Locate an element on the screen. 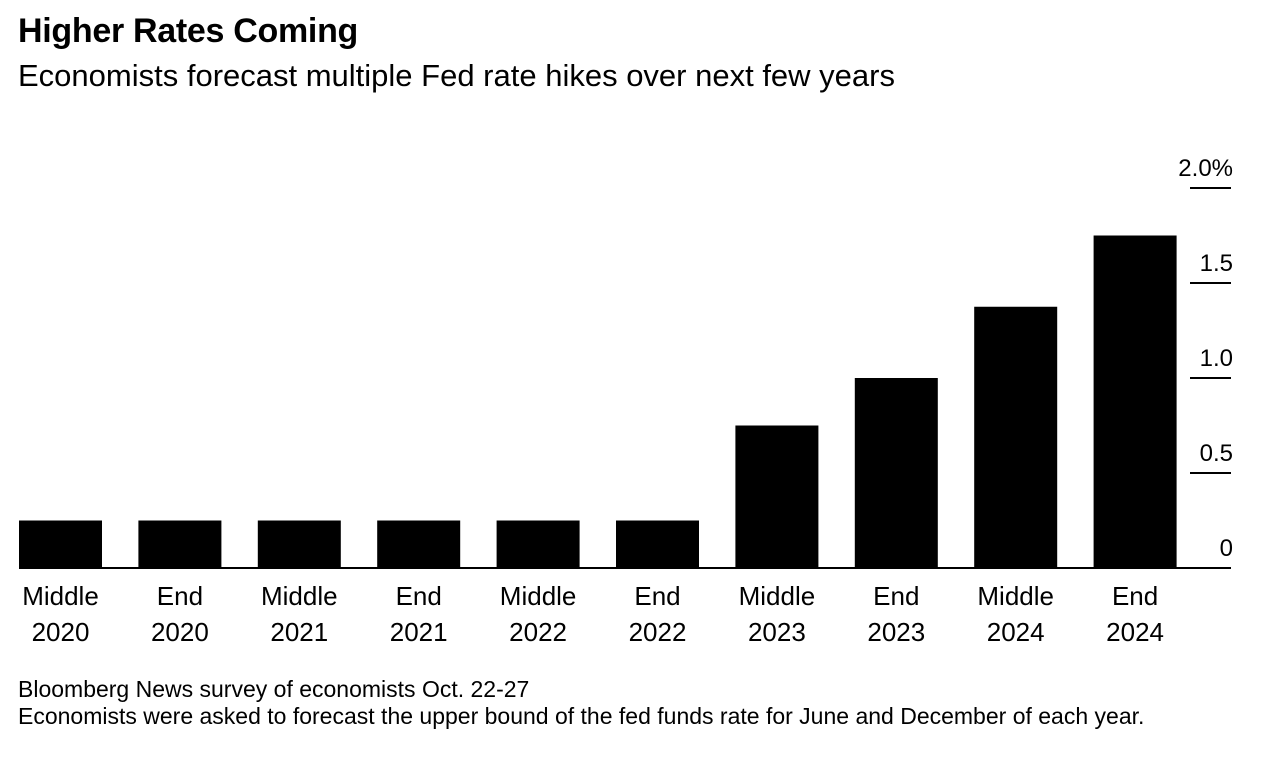  x-tick-label: End 2021 is located at coordinates (419, 614).